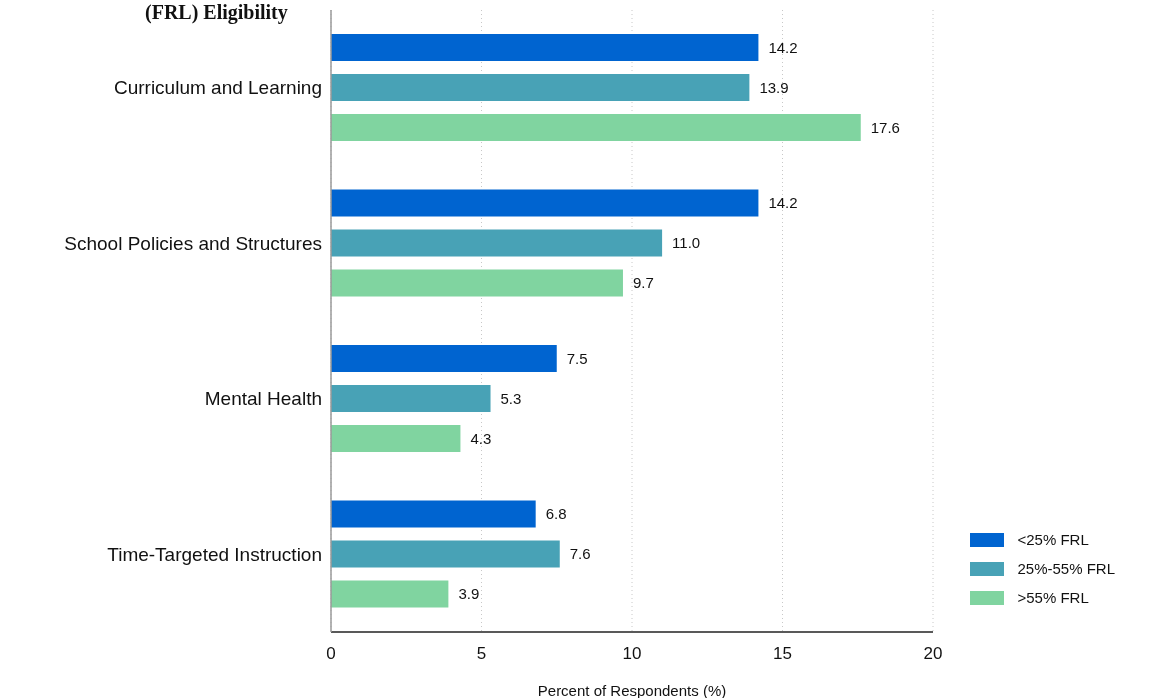  Describe the element at coordinates (481, 654) in the screenshot. I see `x-tick-label: 5` at that location.